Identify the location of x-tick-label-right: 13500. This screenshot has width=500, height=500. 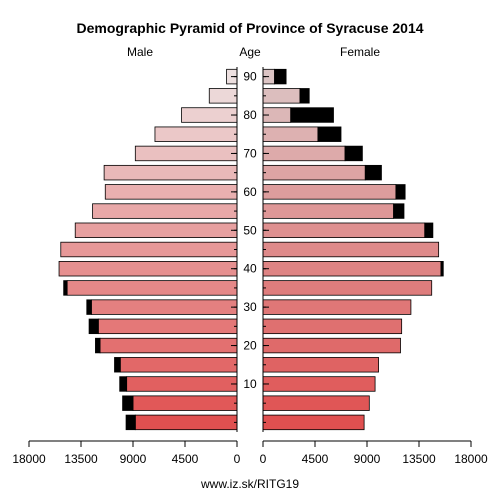
(419, 459).